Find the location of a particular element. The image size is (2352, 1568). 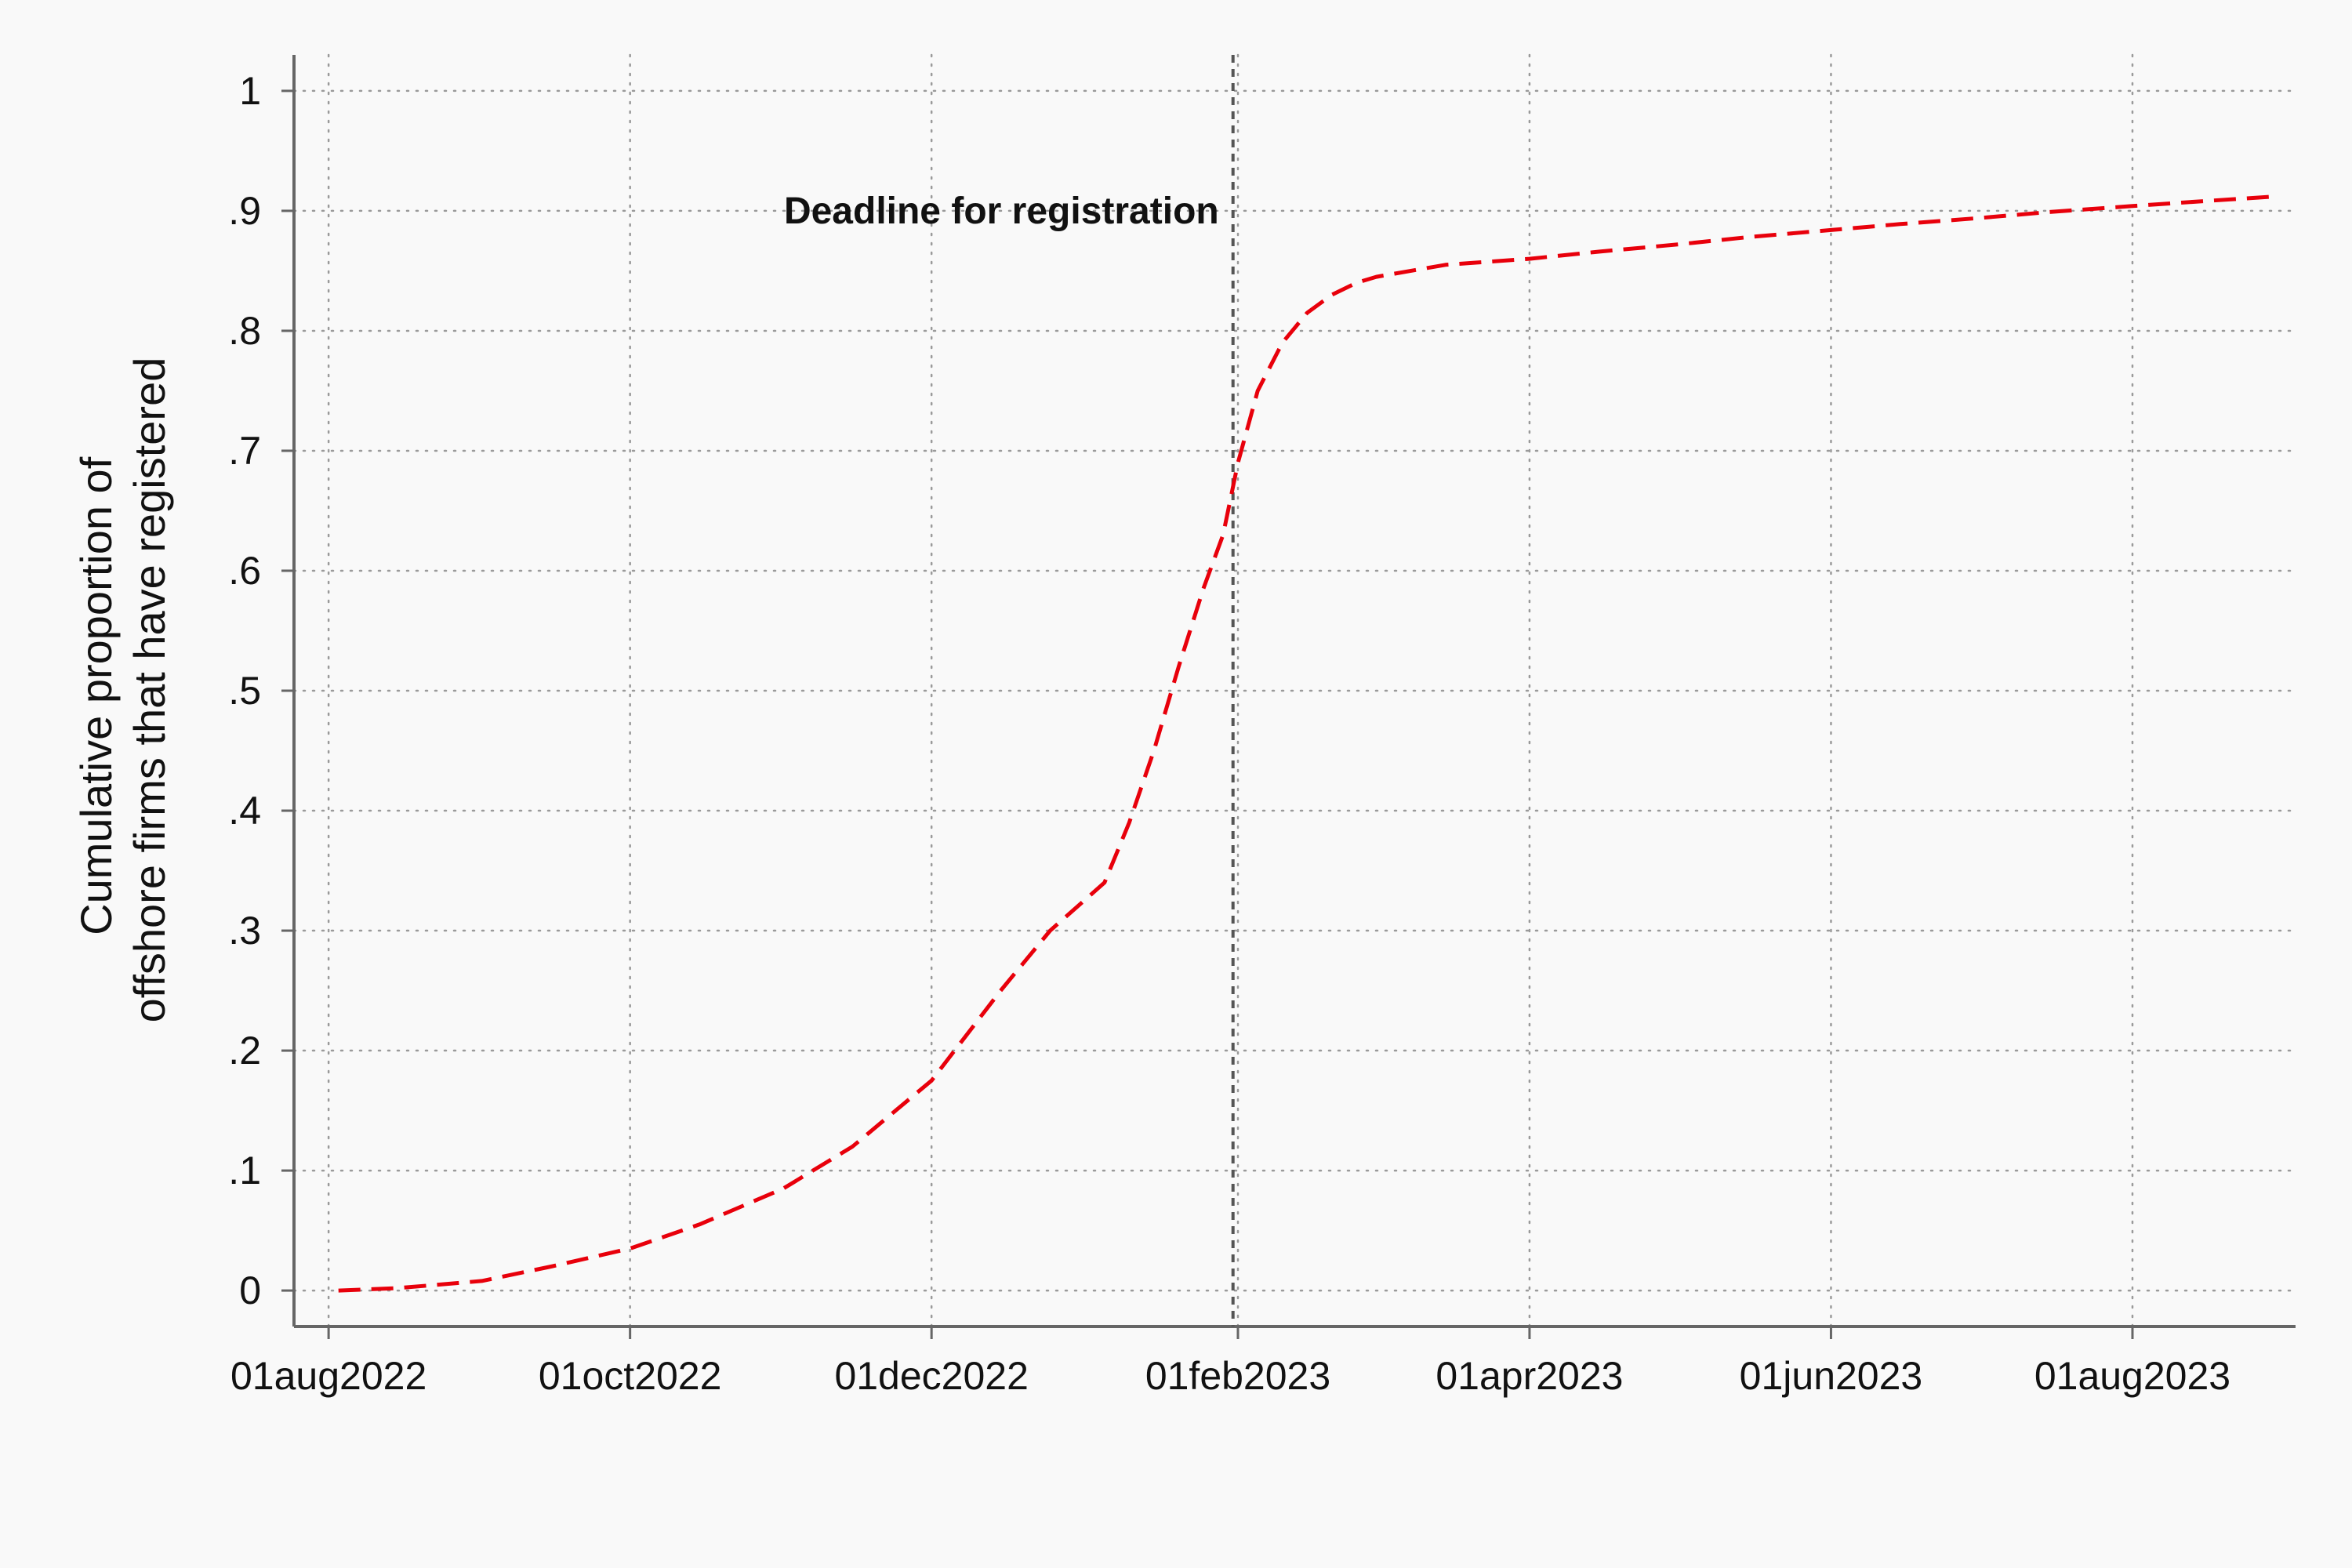

y-tick-label: .2 is located at coordinates (244, 1051).